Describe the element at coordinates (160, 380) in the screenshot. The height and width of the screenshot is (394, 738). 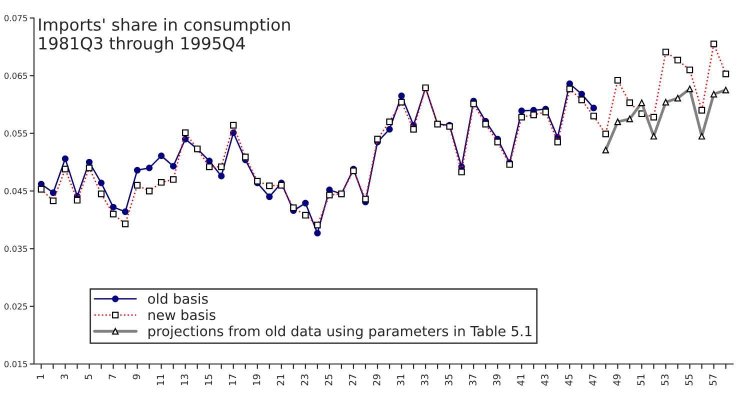
I see `x-tick-label: 11` at that location.